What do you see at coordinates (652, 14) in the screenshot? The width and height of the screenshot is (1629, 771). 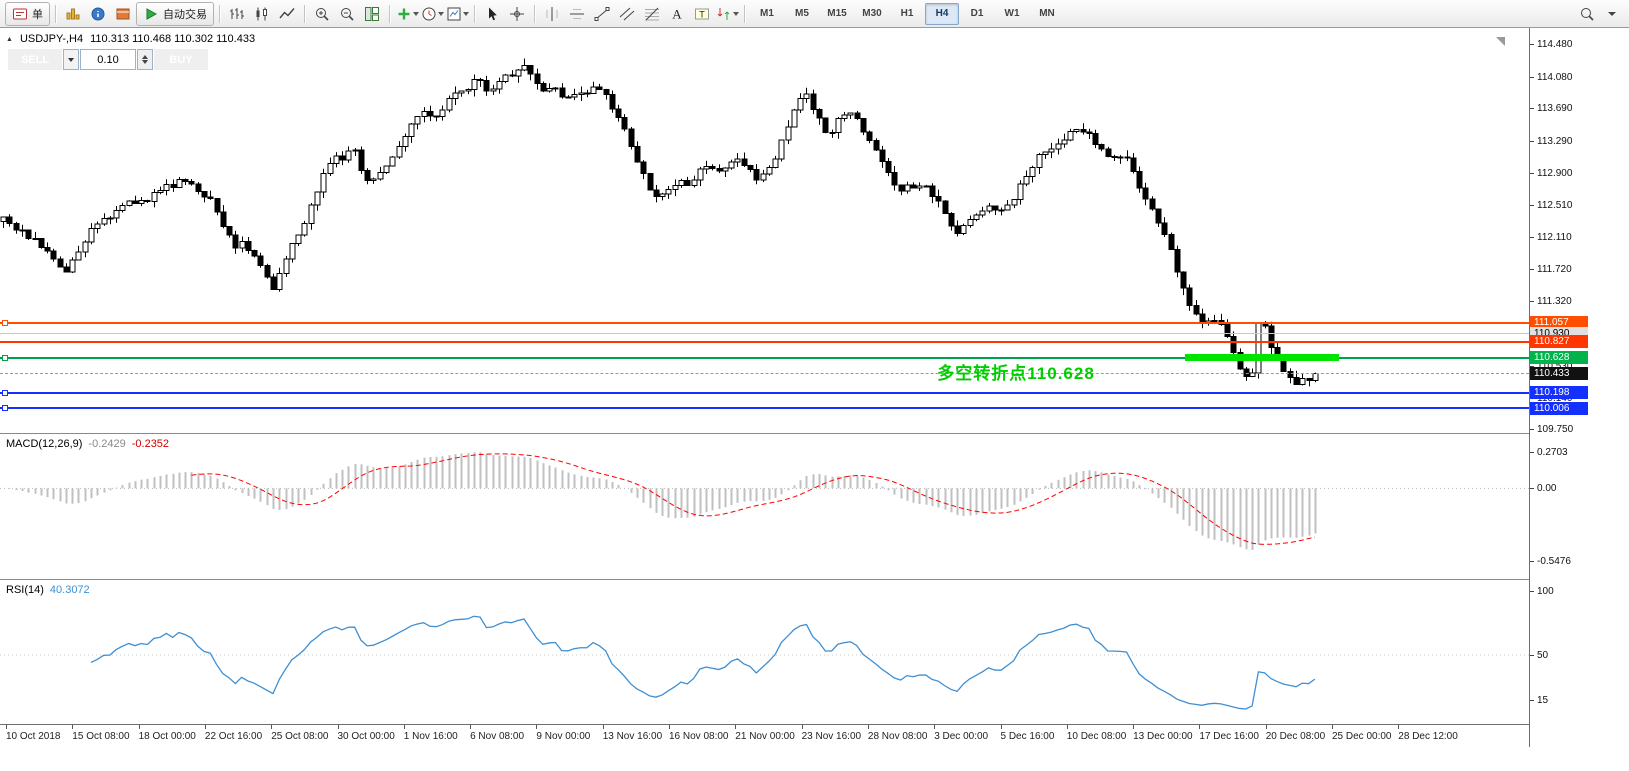 I see `fibonacci-icon` at bounding box center [652, 14].